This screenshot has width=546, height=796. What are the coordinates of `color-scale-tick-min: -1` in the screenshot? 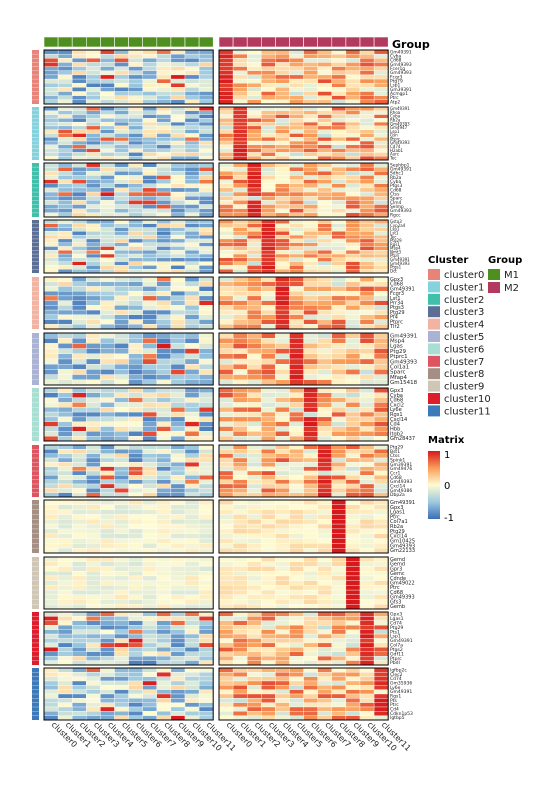 It's located at (449, 518).